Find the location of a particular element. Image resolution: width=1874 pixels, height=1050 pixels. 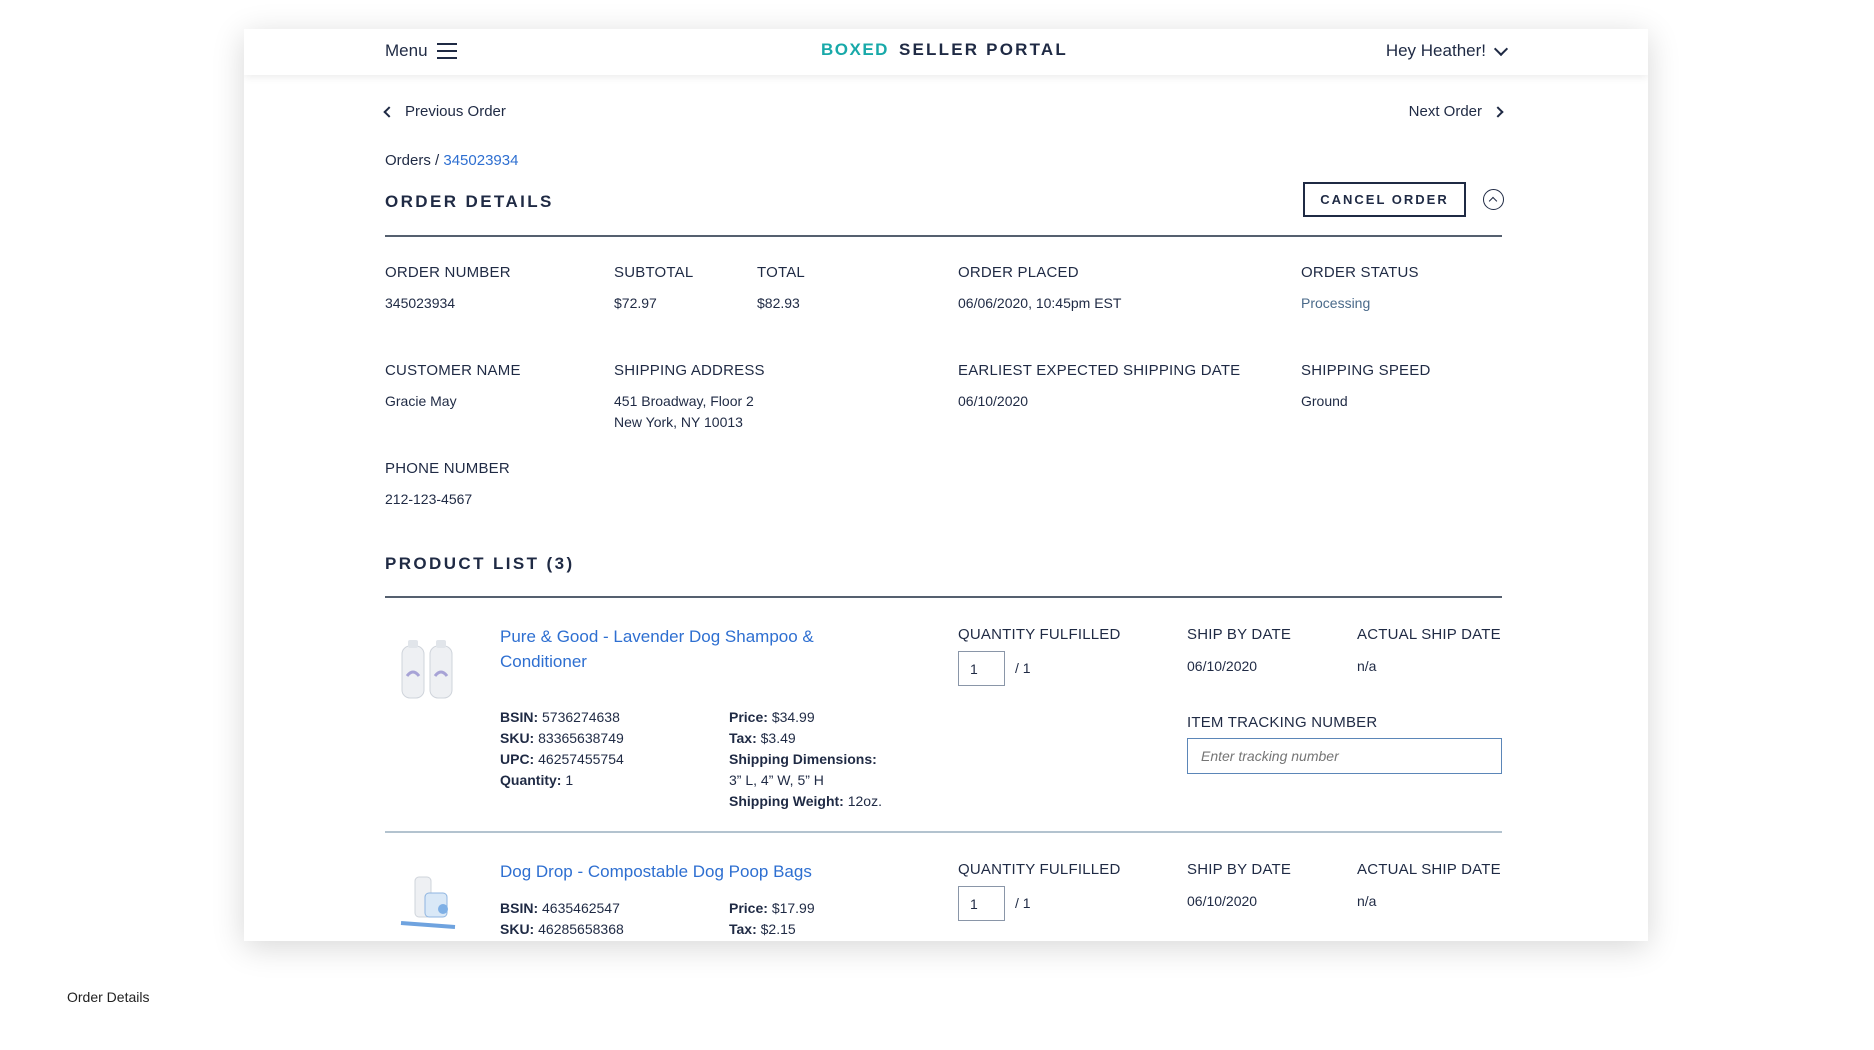

quantity-label: Quantity: is located at coordinates (531, 780).